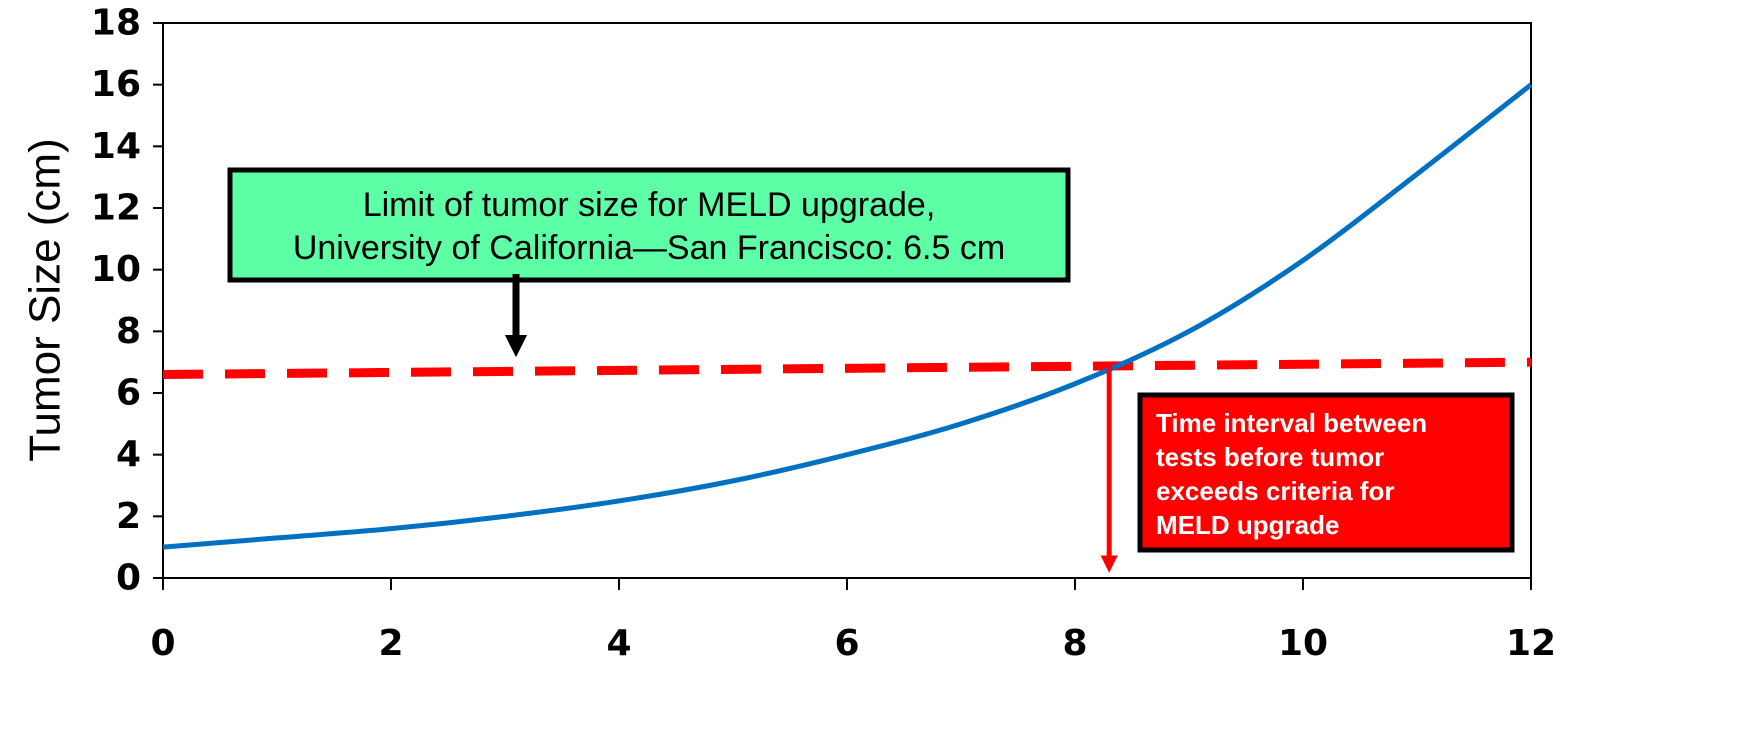 The height and width of the screenshot is (739, 1763). Describe the element at coordinates (1275, 491) in the screenshot. I see `interval-annotation-line-3: exceeds criteria for` at that location.